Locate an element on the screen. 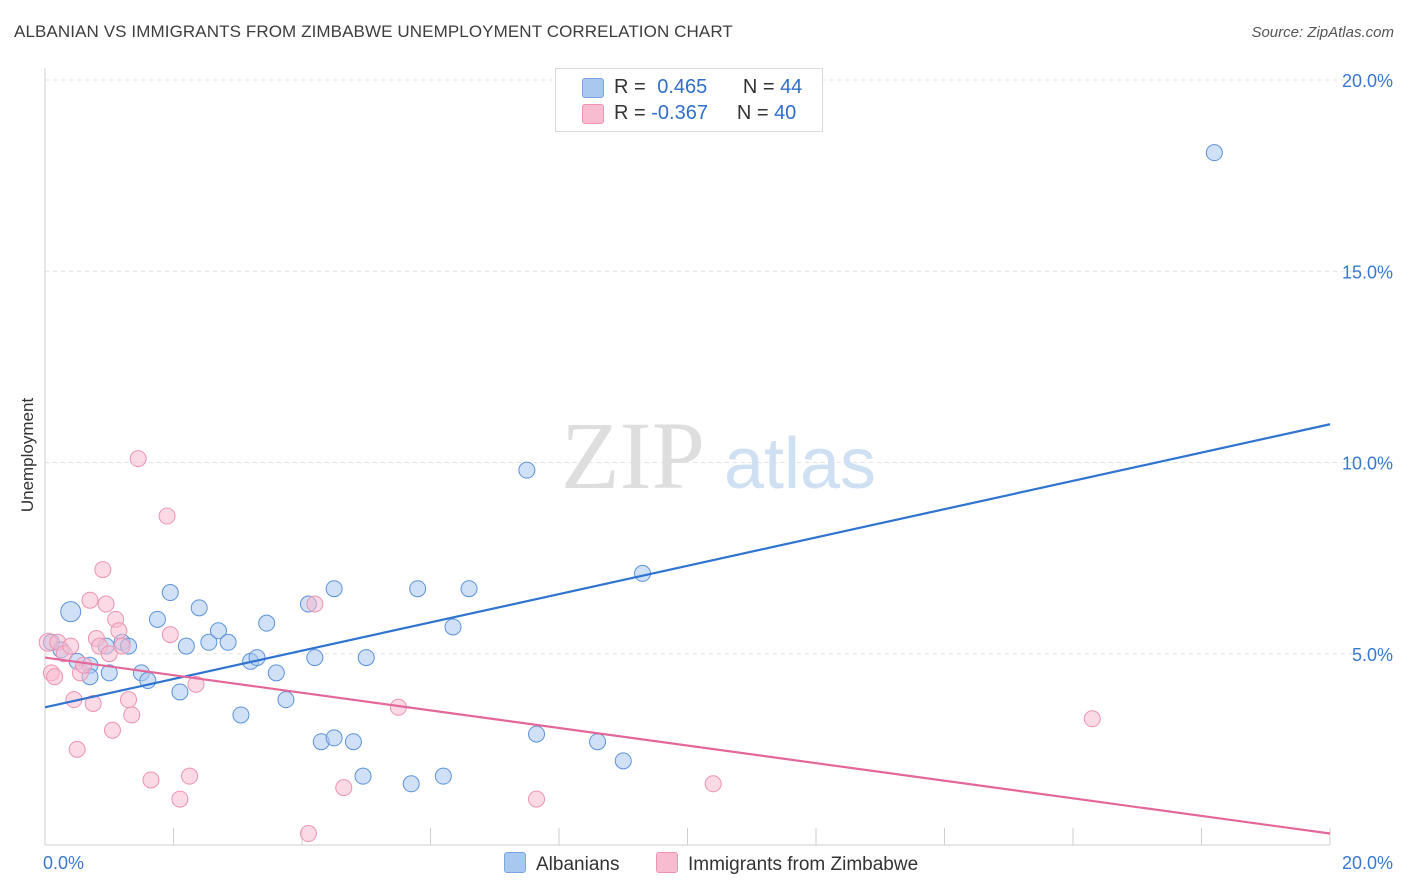 This screenshot has width=1406, height=892. x-tick-label: 20.0% is located at coordinates (1367, 863).